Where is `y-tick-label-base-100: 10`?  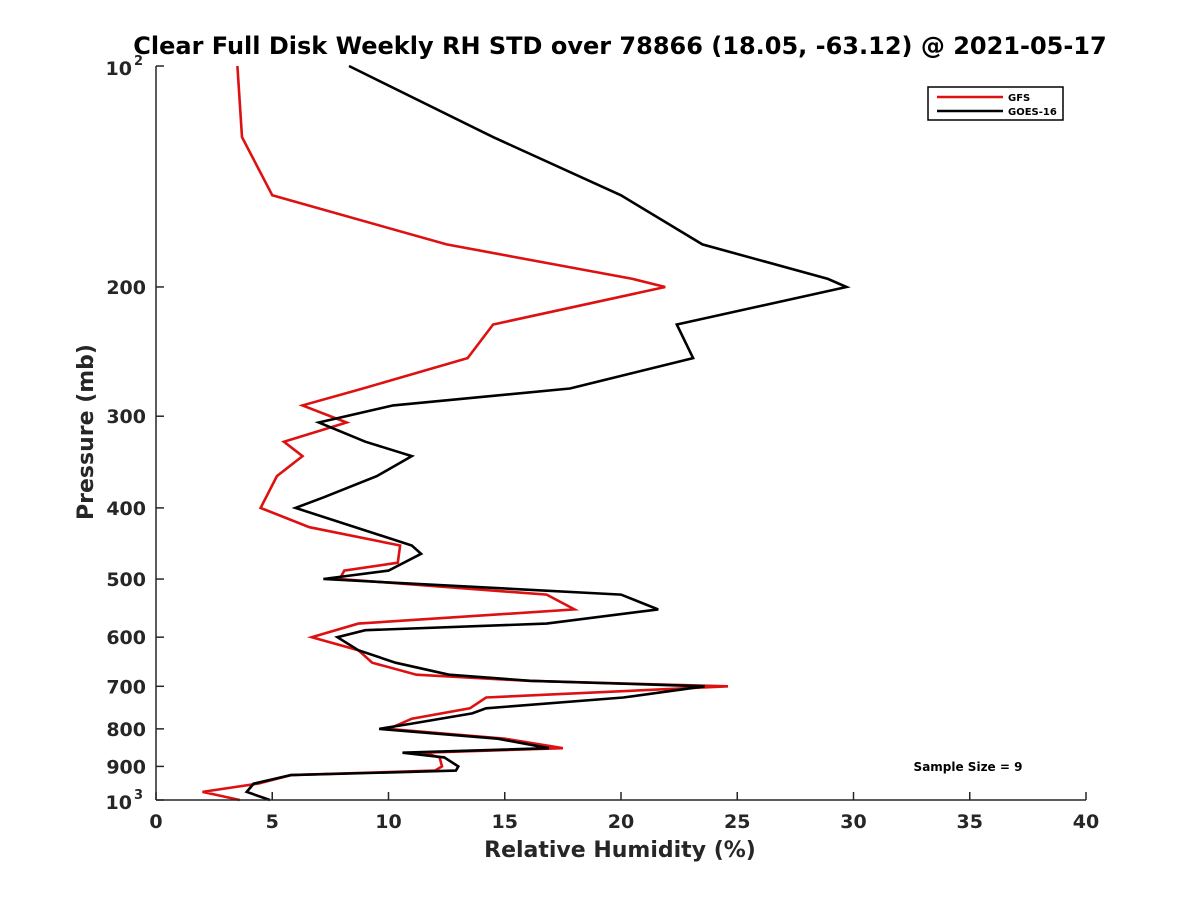
y-tick-label-base-100: 10 is located at coordinates (119, 69).